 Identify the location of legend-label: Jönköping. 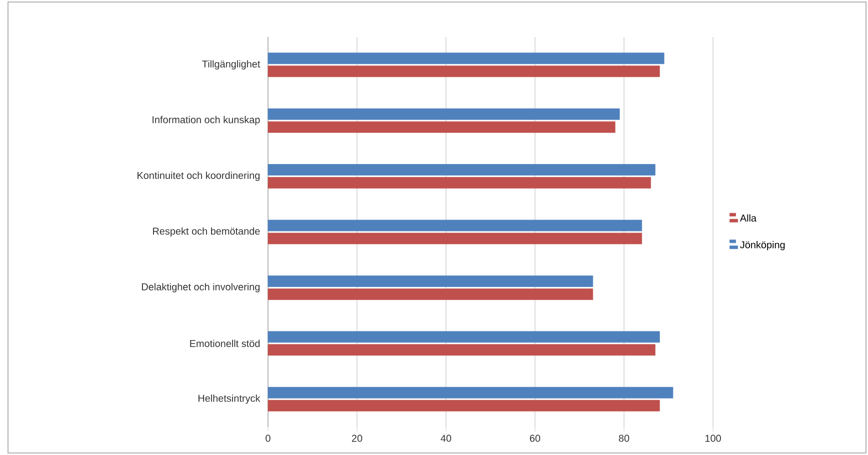
(762, 245).